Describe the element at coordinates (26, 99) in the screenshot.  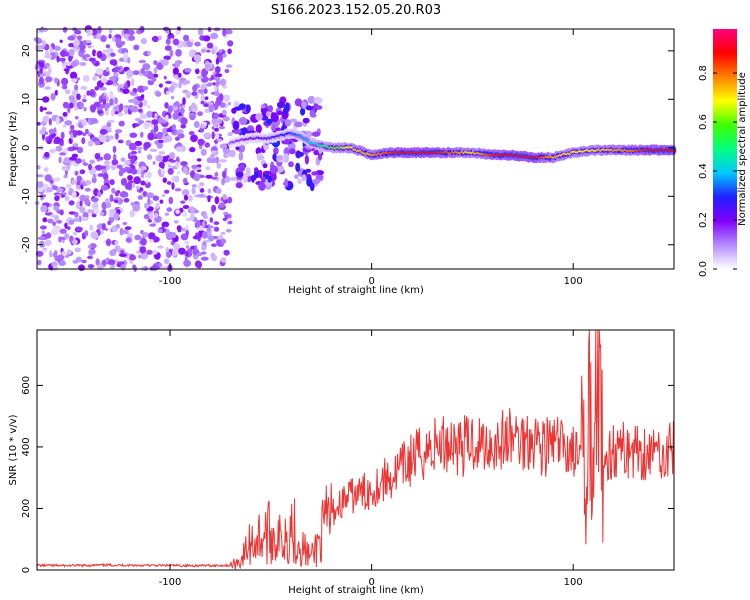
I see `y-tick-label: 10` at that location.